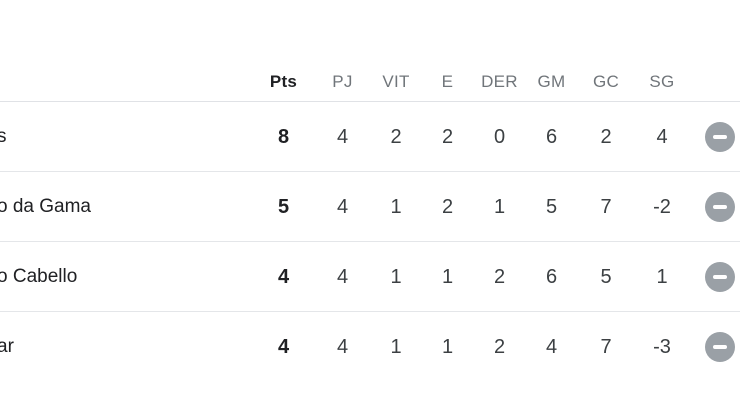  Describe the element at coordinates (39, 276) in the screenshot. I see `team-name: o Cabello` at that location.